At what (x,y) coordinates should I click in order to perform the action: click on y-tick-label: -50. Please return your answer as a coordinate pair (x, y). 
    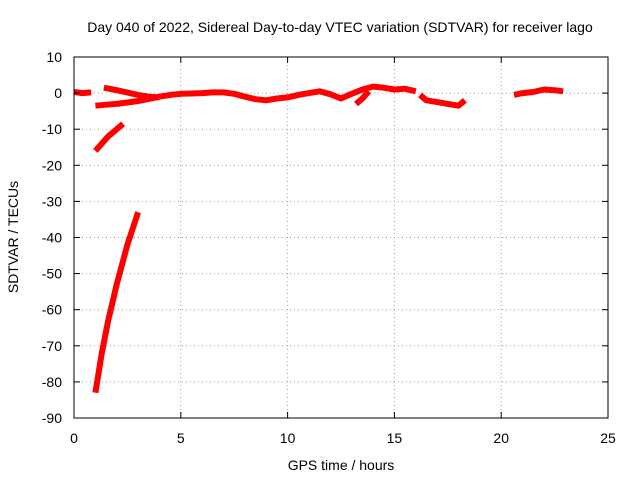
    Looking at the image, I should click on (52, 274).